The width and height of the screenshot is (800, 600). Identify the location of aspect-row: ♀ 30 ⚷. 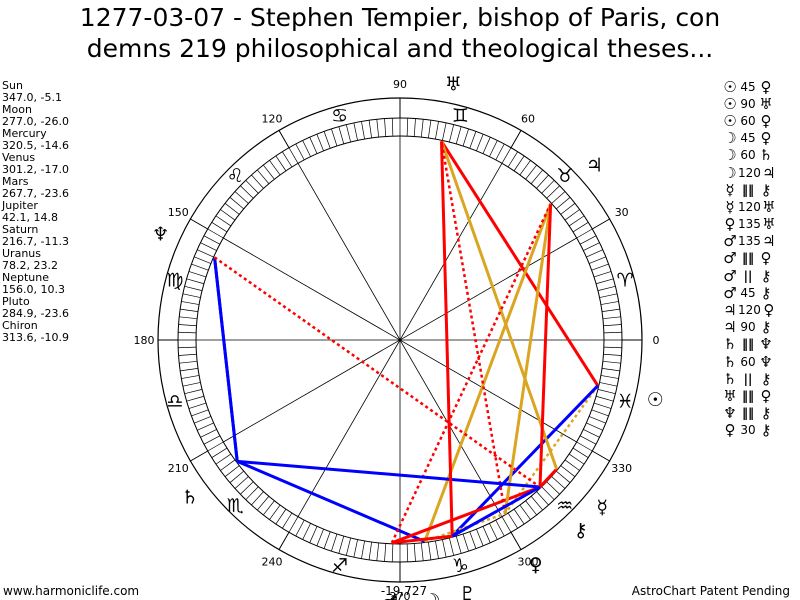
(760, 430).